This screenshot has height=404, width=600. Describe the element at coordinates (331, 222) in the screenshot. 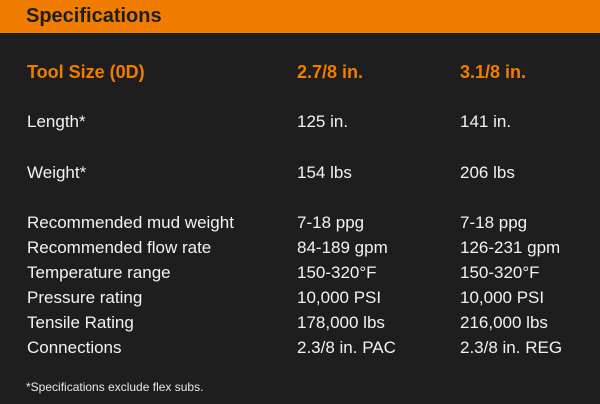

I see `row-value-size-1: 7-18 ppg` at that location.